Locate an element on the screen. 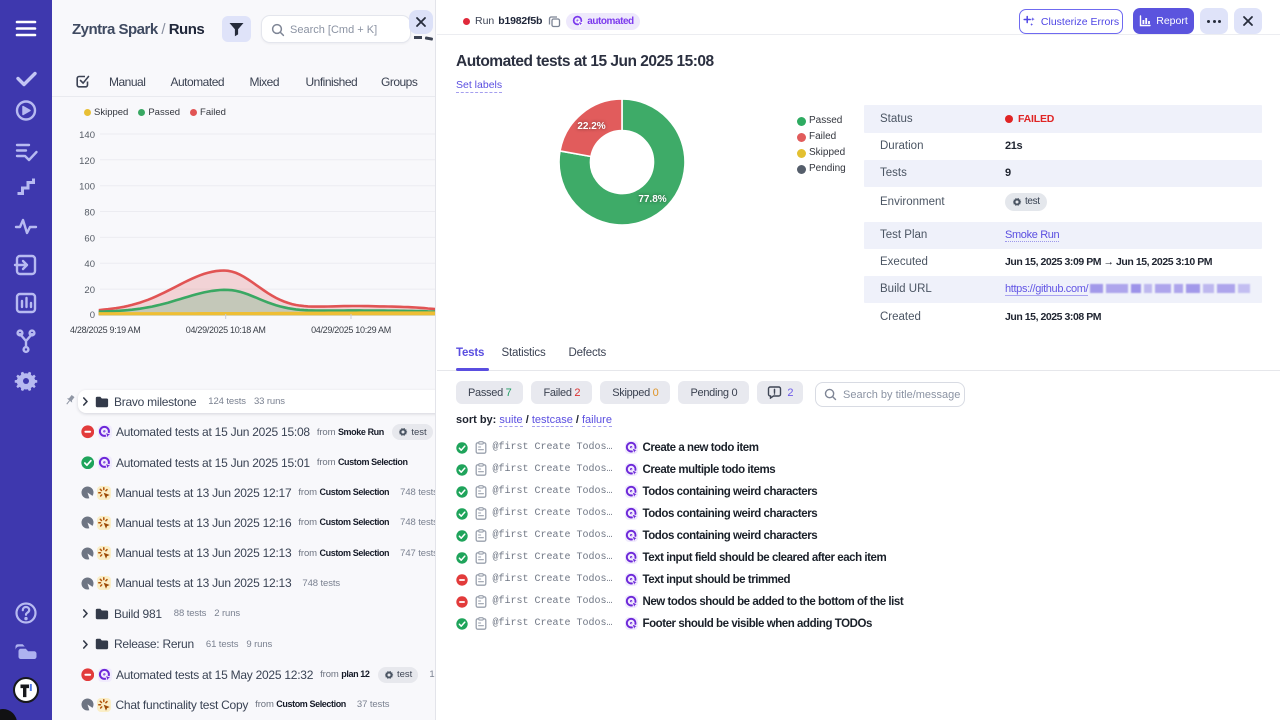 Image resolution: width=1280 pixels, height=720 pixels. svg-text: 0 is located at coordinates (92, 315).